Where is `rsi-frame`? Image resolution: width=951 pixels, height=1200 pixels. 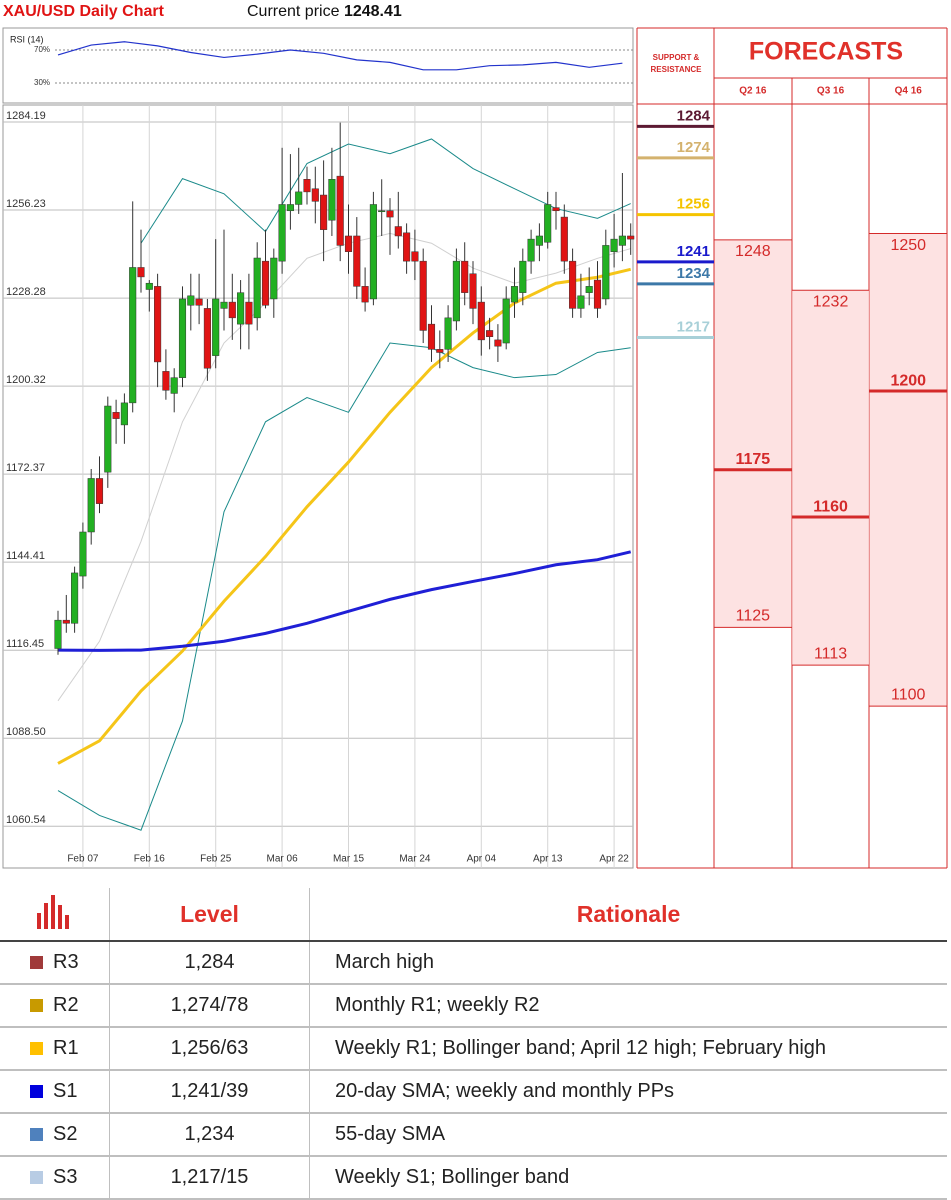 rsi-frame is located at coordinates (318, 65).